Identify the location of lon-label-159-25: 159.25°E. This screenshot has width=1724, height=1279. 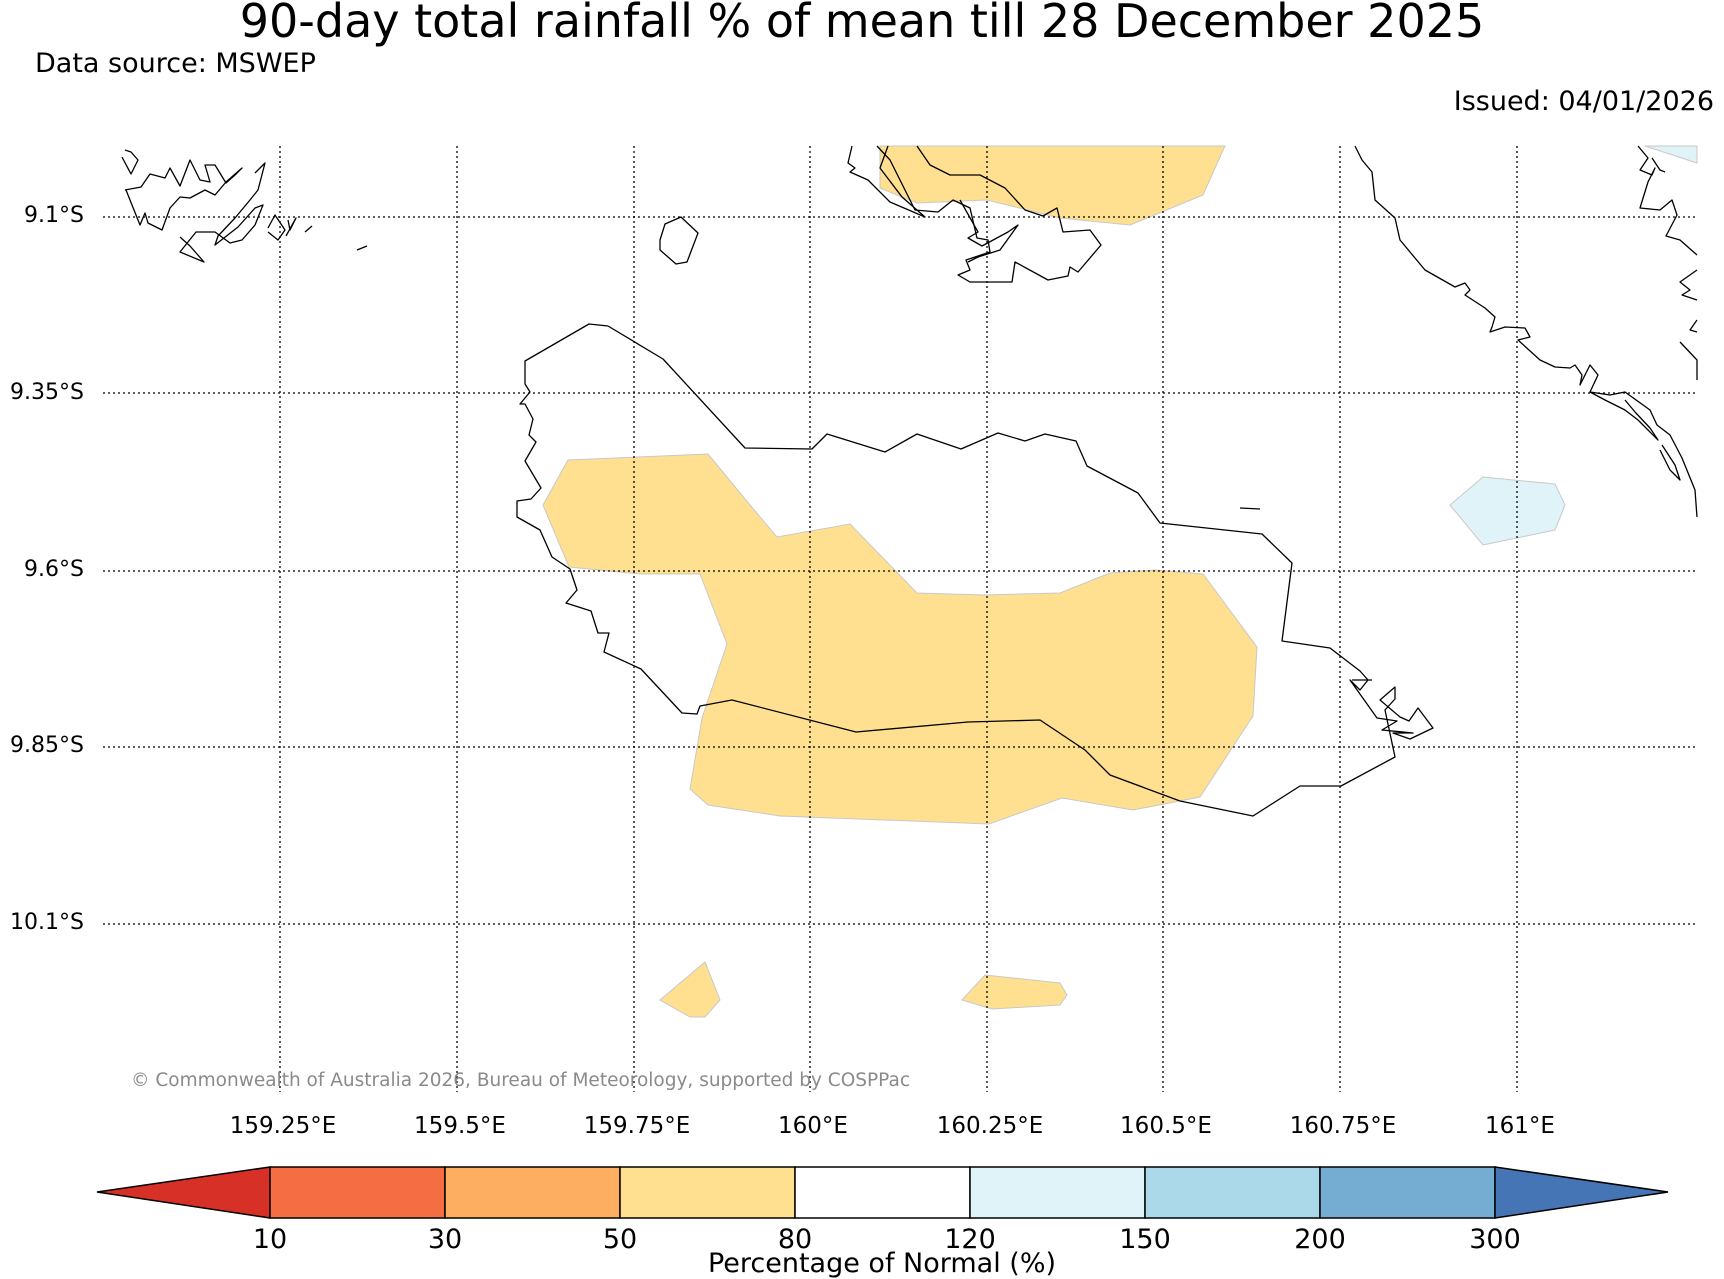
(283, 1126).